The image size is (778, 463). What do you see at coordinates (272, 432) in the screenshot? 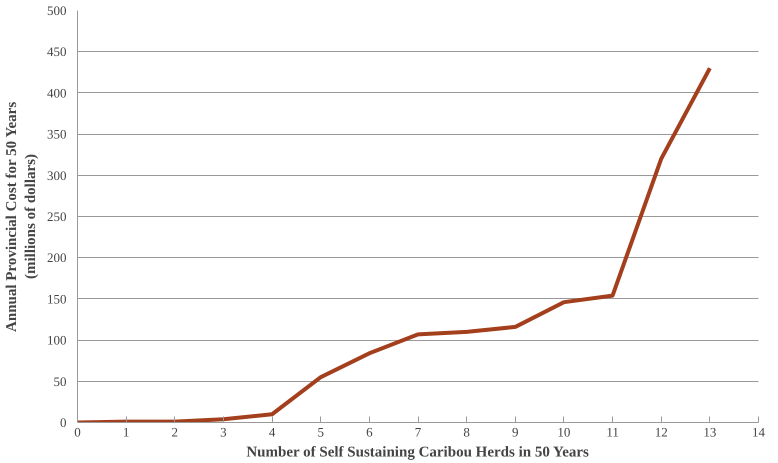
I see `x-tick-label: 4` at bounding box center [272, 432].